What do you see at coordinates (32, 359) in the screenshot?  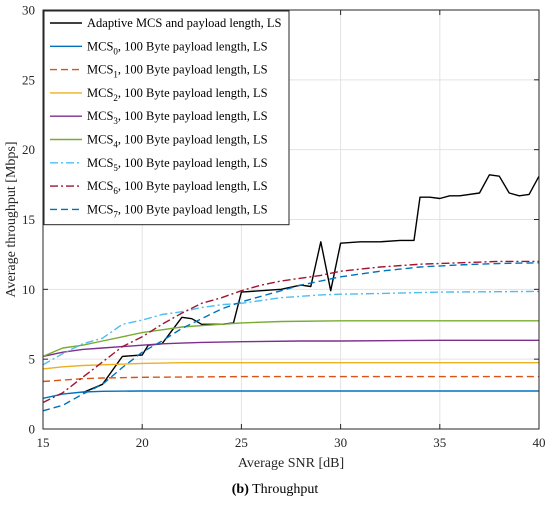 I see `y-tick-label: 5` at bounding box center [32, 359].